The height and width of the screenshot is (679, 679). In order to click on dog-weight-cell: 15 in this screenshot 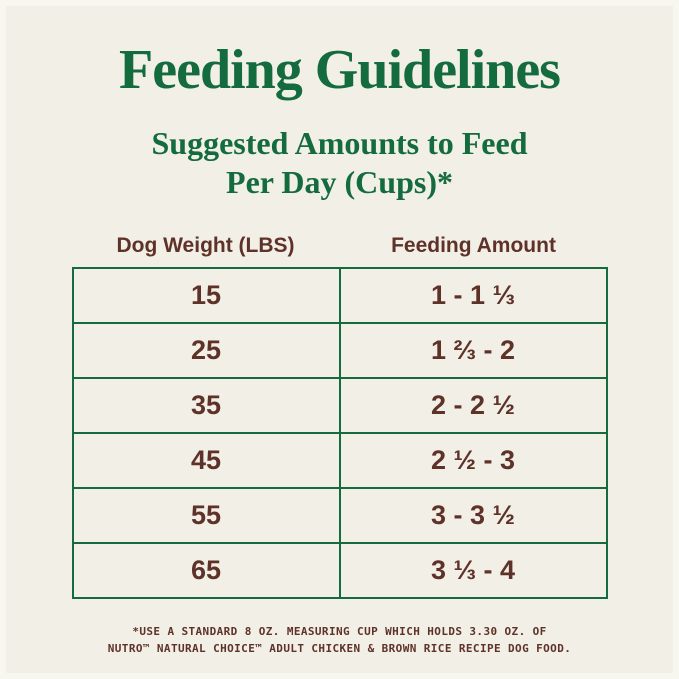, I will do `click(207, 296)`.